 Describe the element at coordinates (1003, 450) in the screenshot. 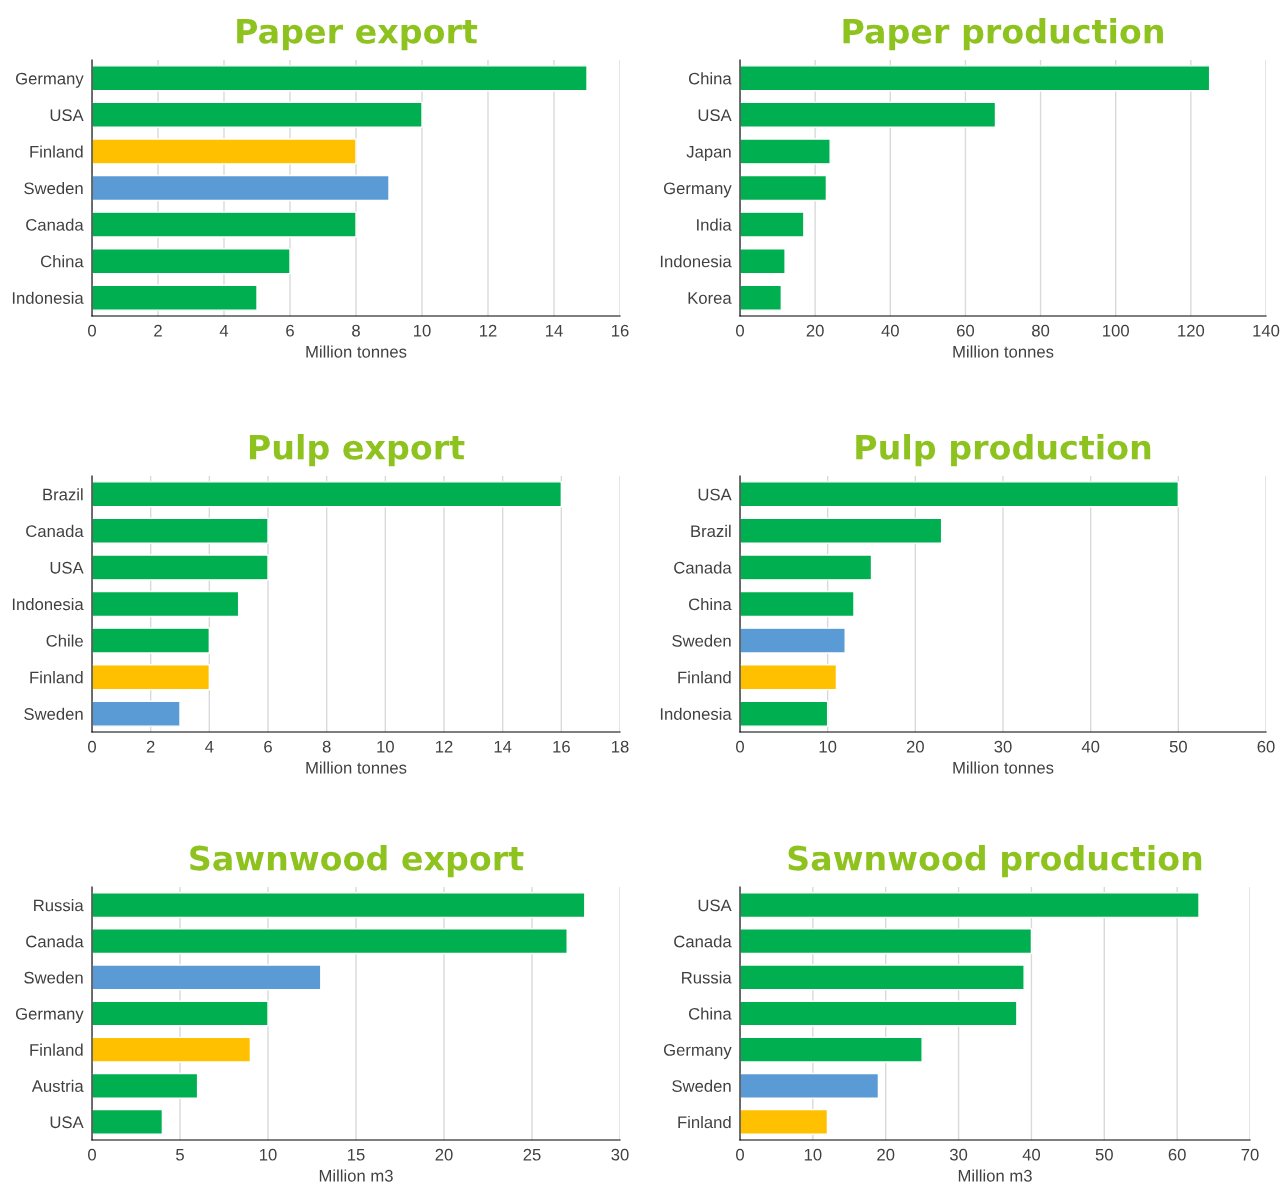

I see `chart-title: Pulp production` at that location.